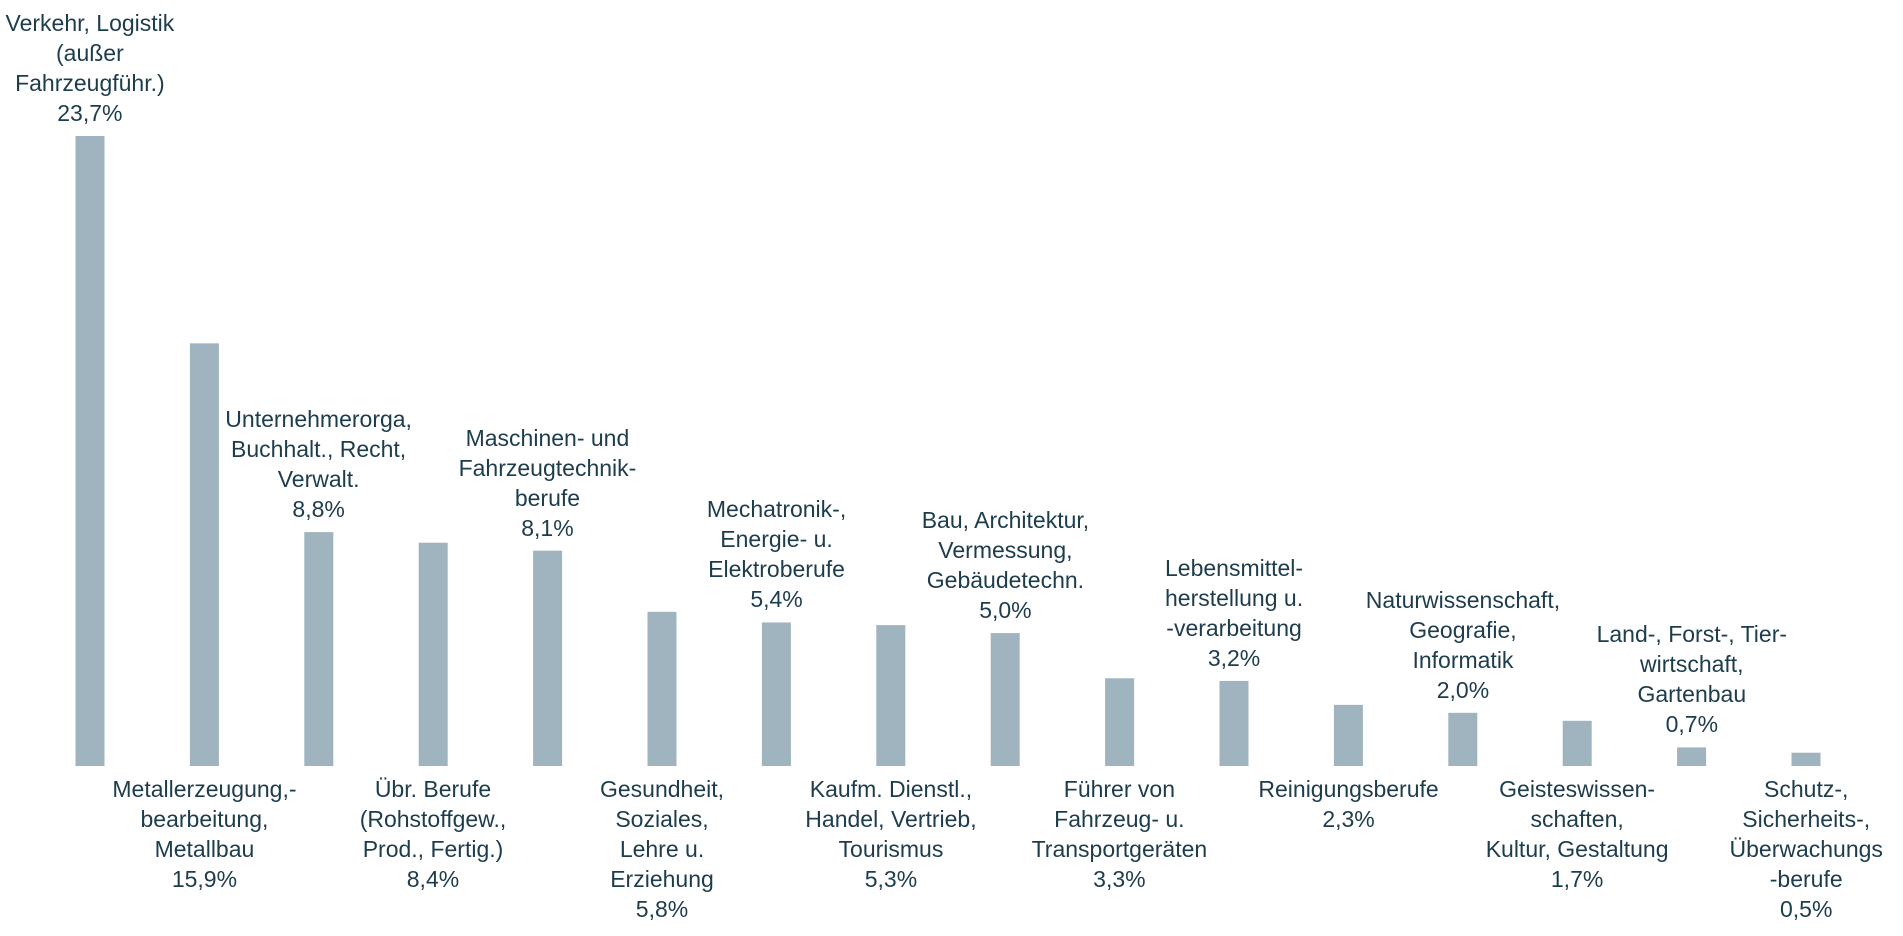 The height and width of the screenshot is (936, 1903). I want to click on category-label: Naturwissenschaft, Geografie, Informatik, so click(1463, 629).